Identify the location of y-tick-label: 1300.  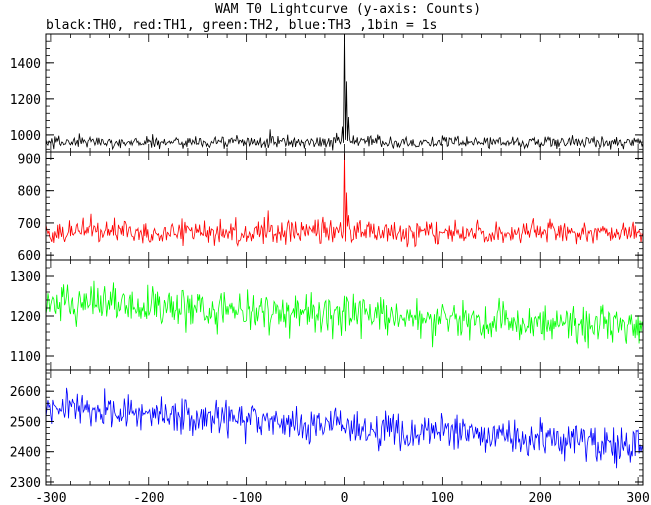
(25, 277).